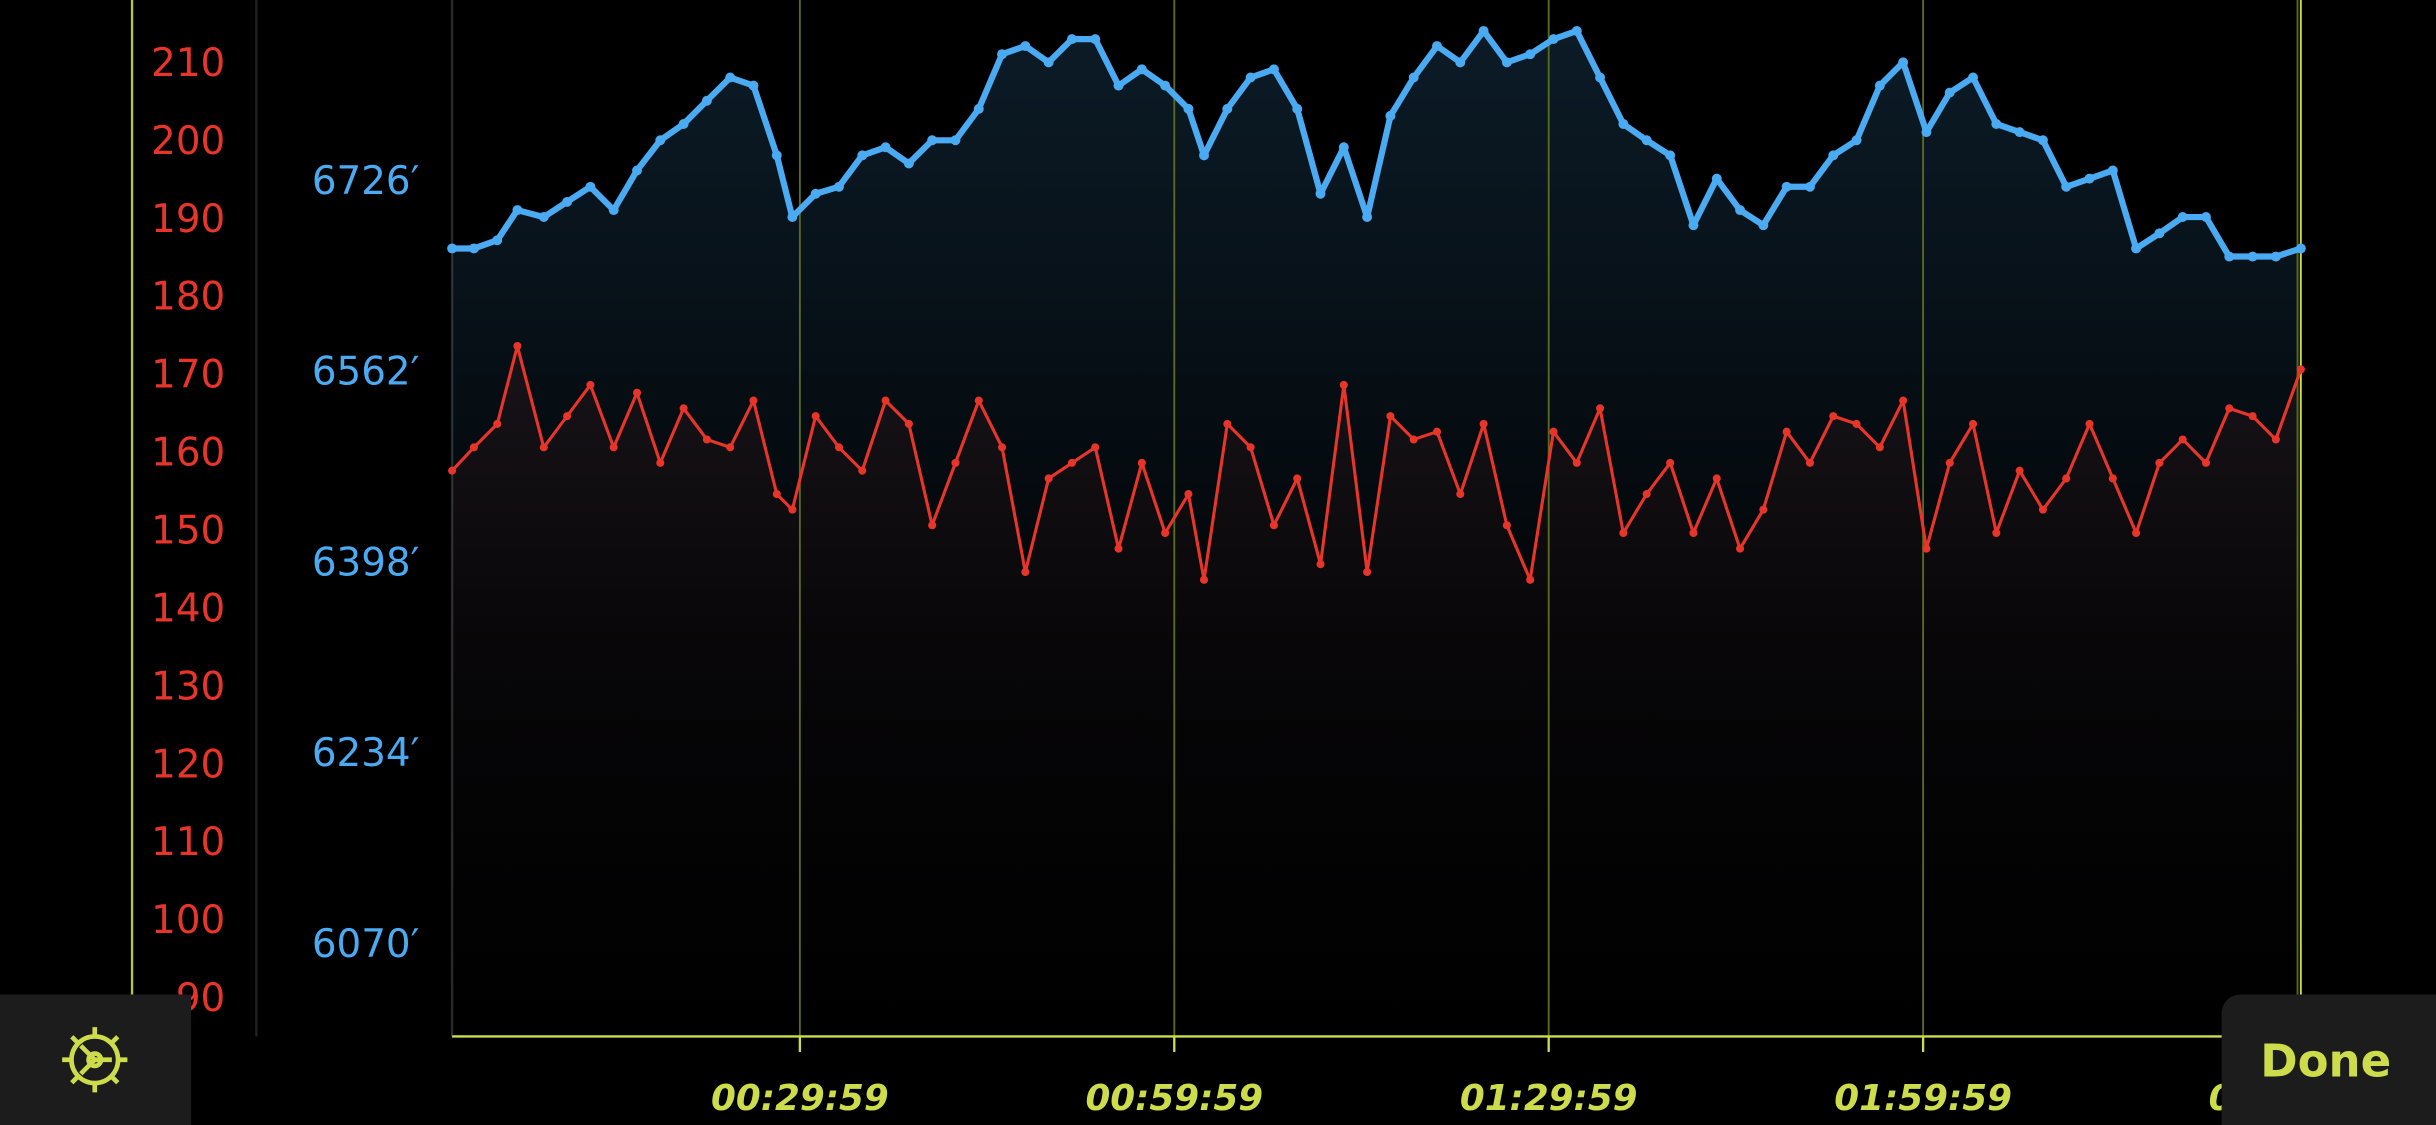 Image resolution: width=2436 pixels, height=1125 pixels. Describe the element at coordinates (188, 920) in the screenshot. I see `y-tick-label: 100` at that location.